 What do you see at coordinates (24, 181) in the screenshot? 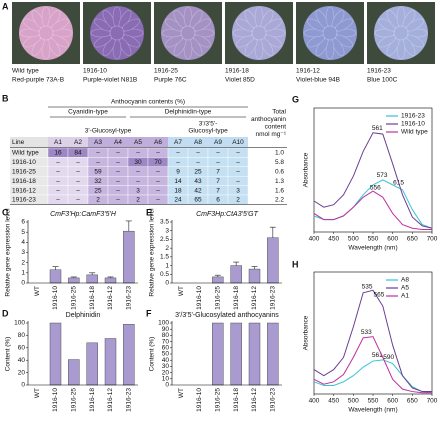
I see `table-value: 1916-18` at bounding box center [24, 181].